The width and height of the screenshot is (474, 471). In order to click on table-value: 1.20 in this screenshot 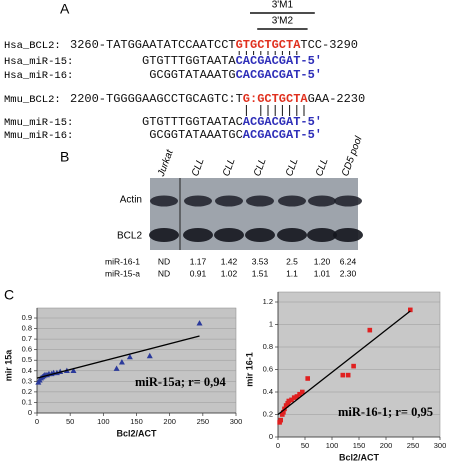, I will do `click(322, 261)`.